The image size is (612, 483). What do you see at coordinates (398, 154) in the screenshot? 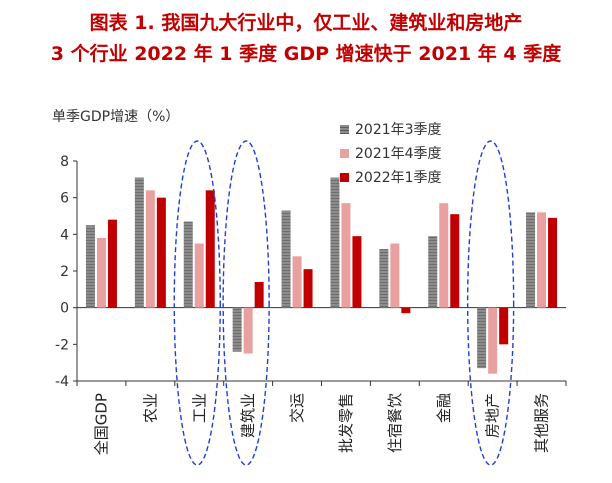
I see `legend-label-2021q4: 2021年4季度` at bounding box center [398, 154].